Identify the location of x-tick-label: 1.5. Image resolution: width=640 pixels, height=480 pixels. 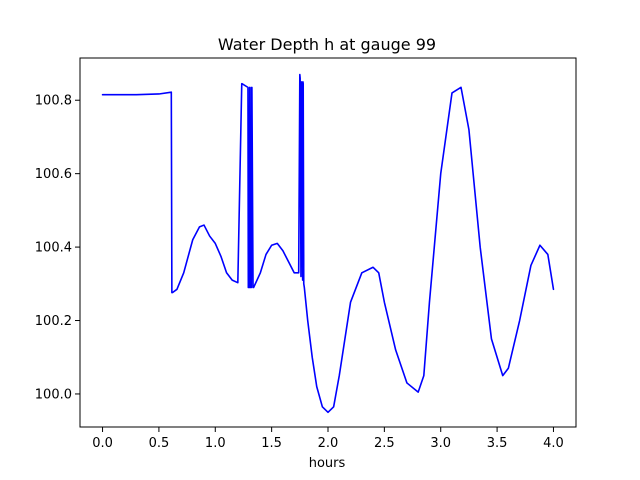
(271, 443).